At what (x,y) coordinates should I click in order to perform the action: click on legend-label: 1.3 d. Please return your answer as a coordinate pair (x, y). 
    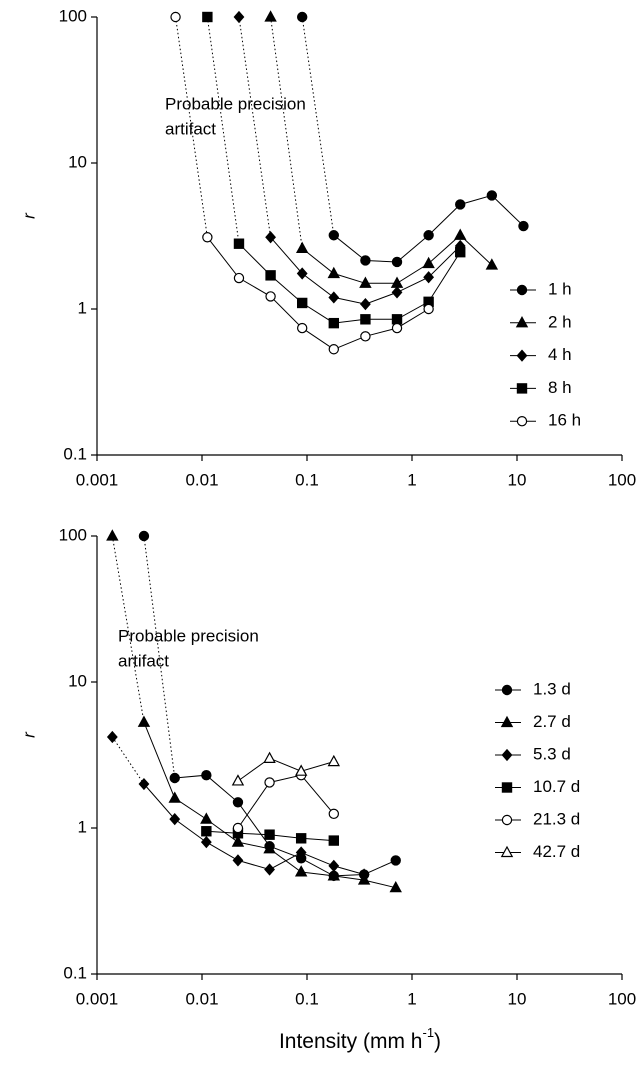
    Looking at the image, I should click on (552, 688).